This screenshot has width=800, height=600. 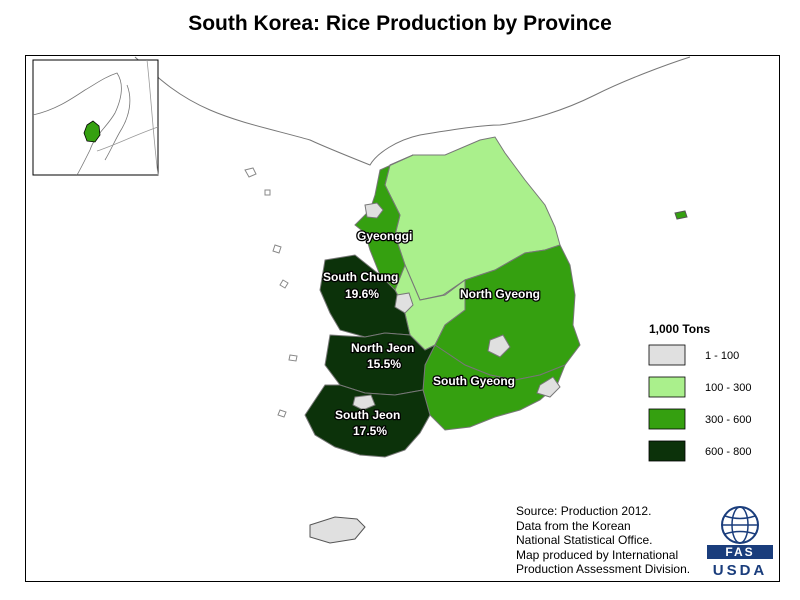 What do you see at coordinates (681, 215) in the screenshot?
I see `island-ulleung` at bounding box center [681, 215].